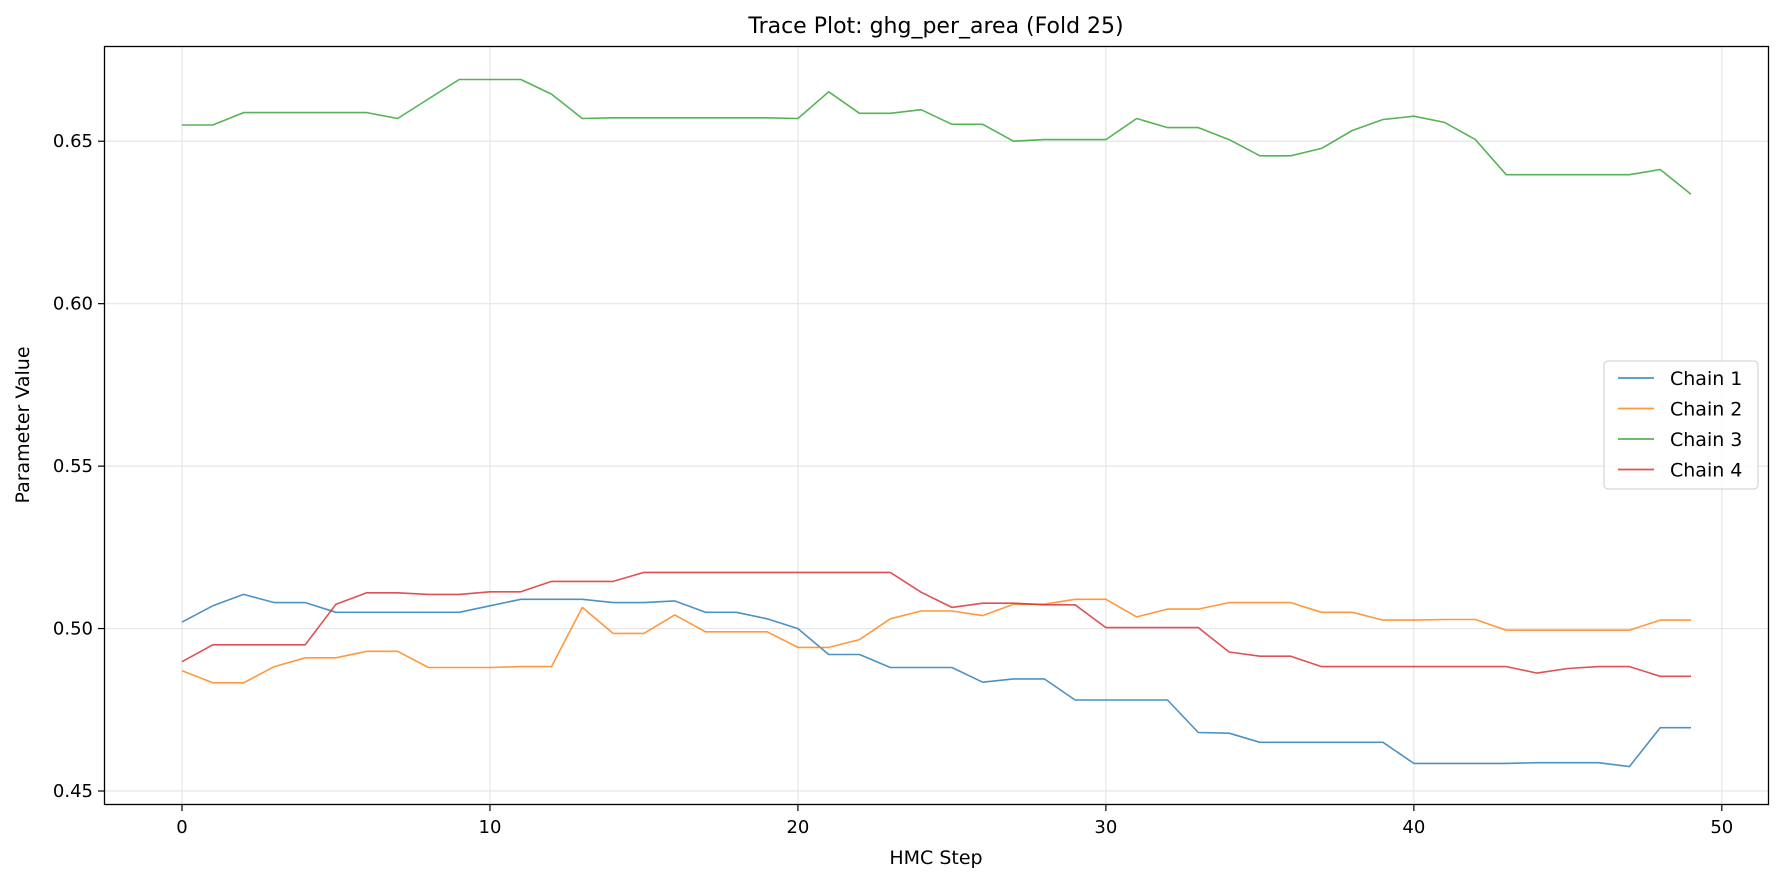  Describe the element at coordinates (73, 304) in the screenshot. I see `y-tick-label: 0.60` at that location.